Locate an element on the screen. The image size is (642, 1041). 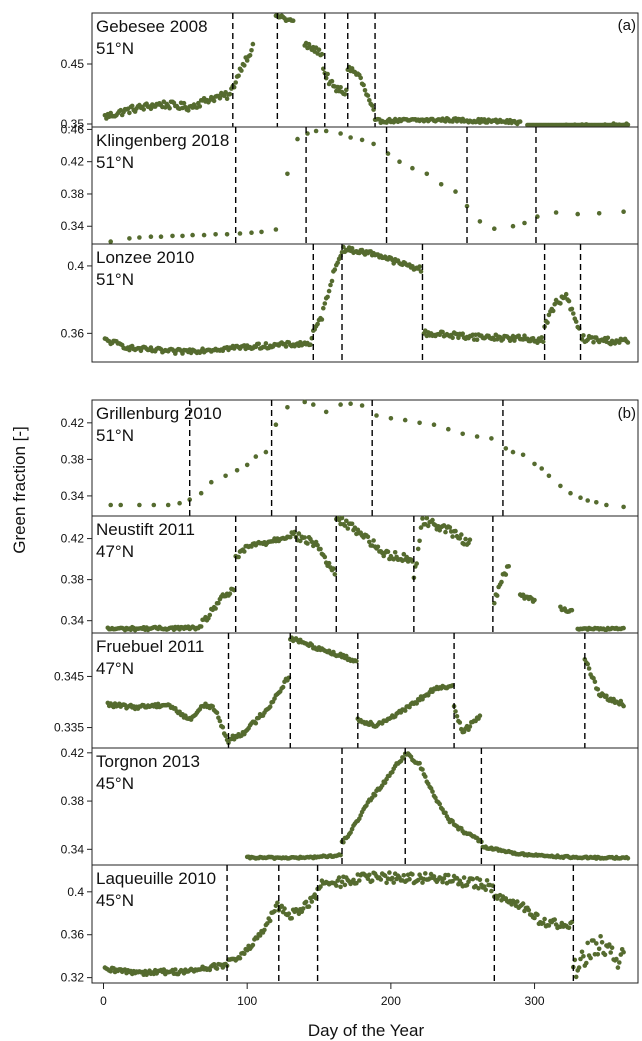
panel-klingenberg-2018: 0.34 0.38 0.42 0.46 Klingenberg 2018 51°N is located at coordinates (350, 183).